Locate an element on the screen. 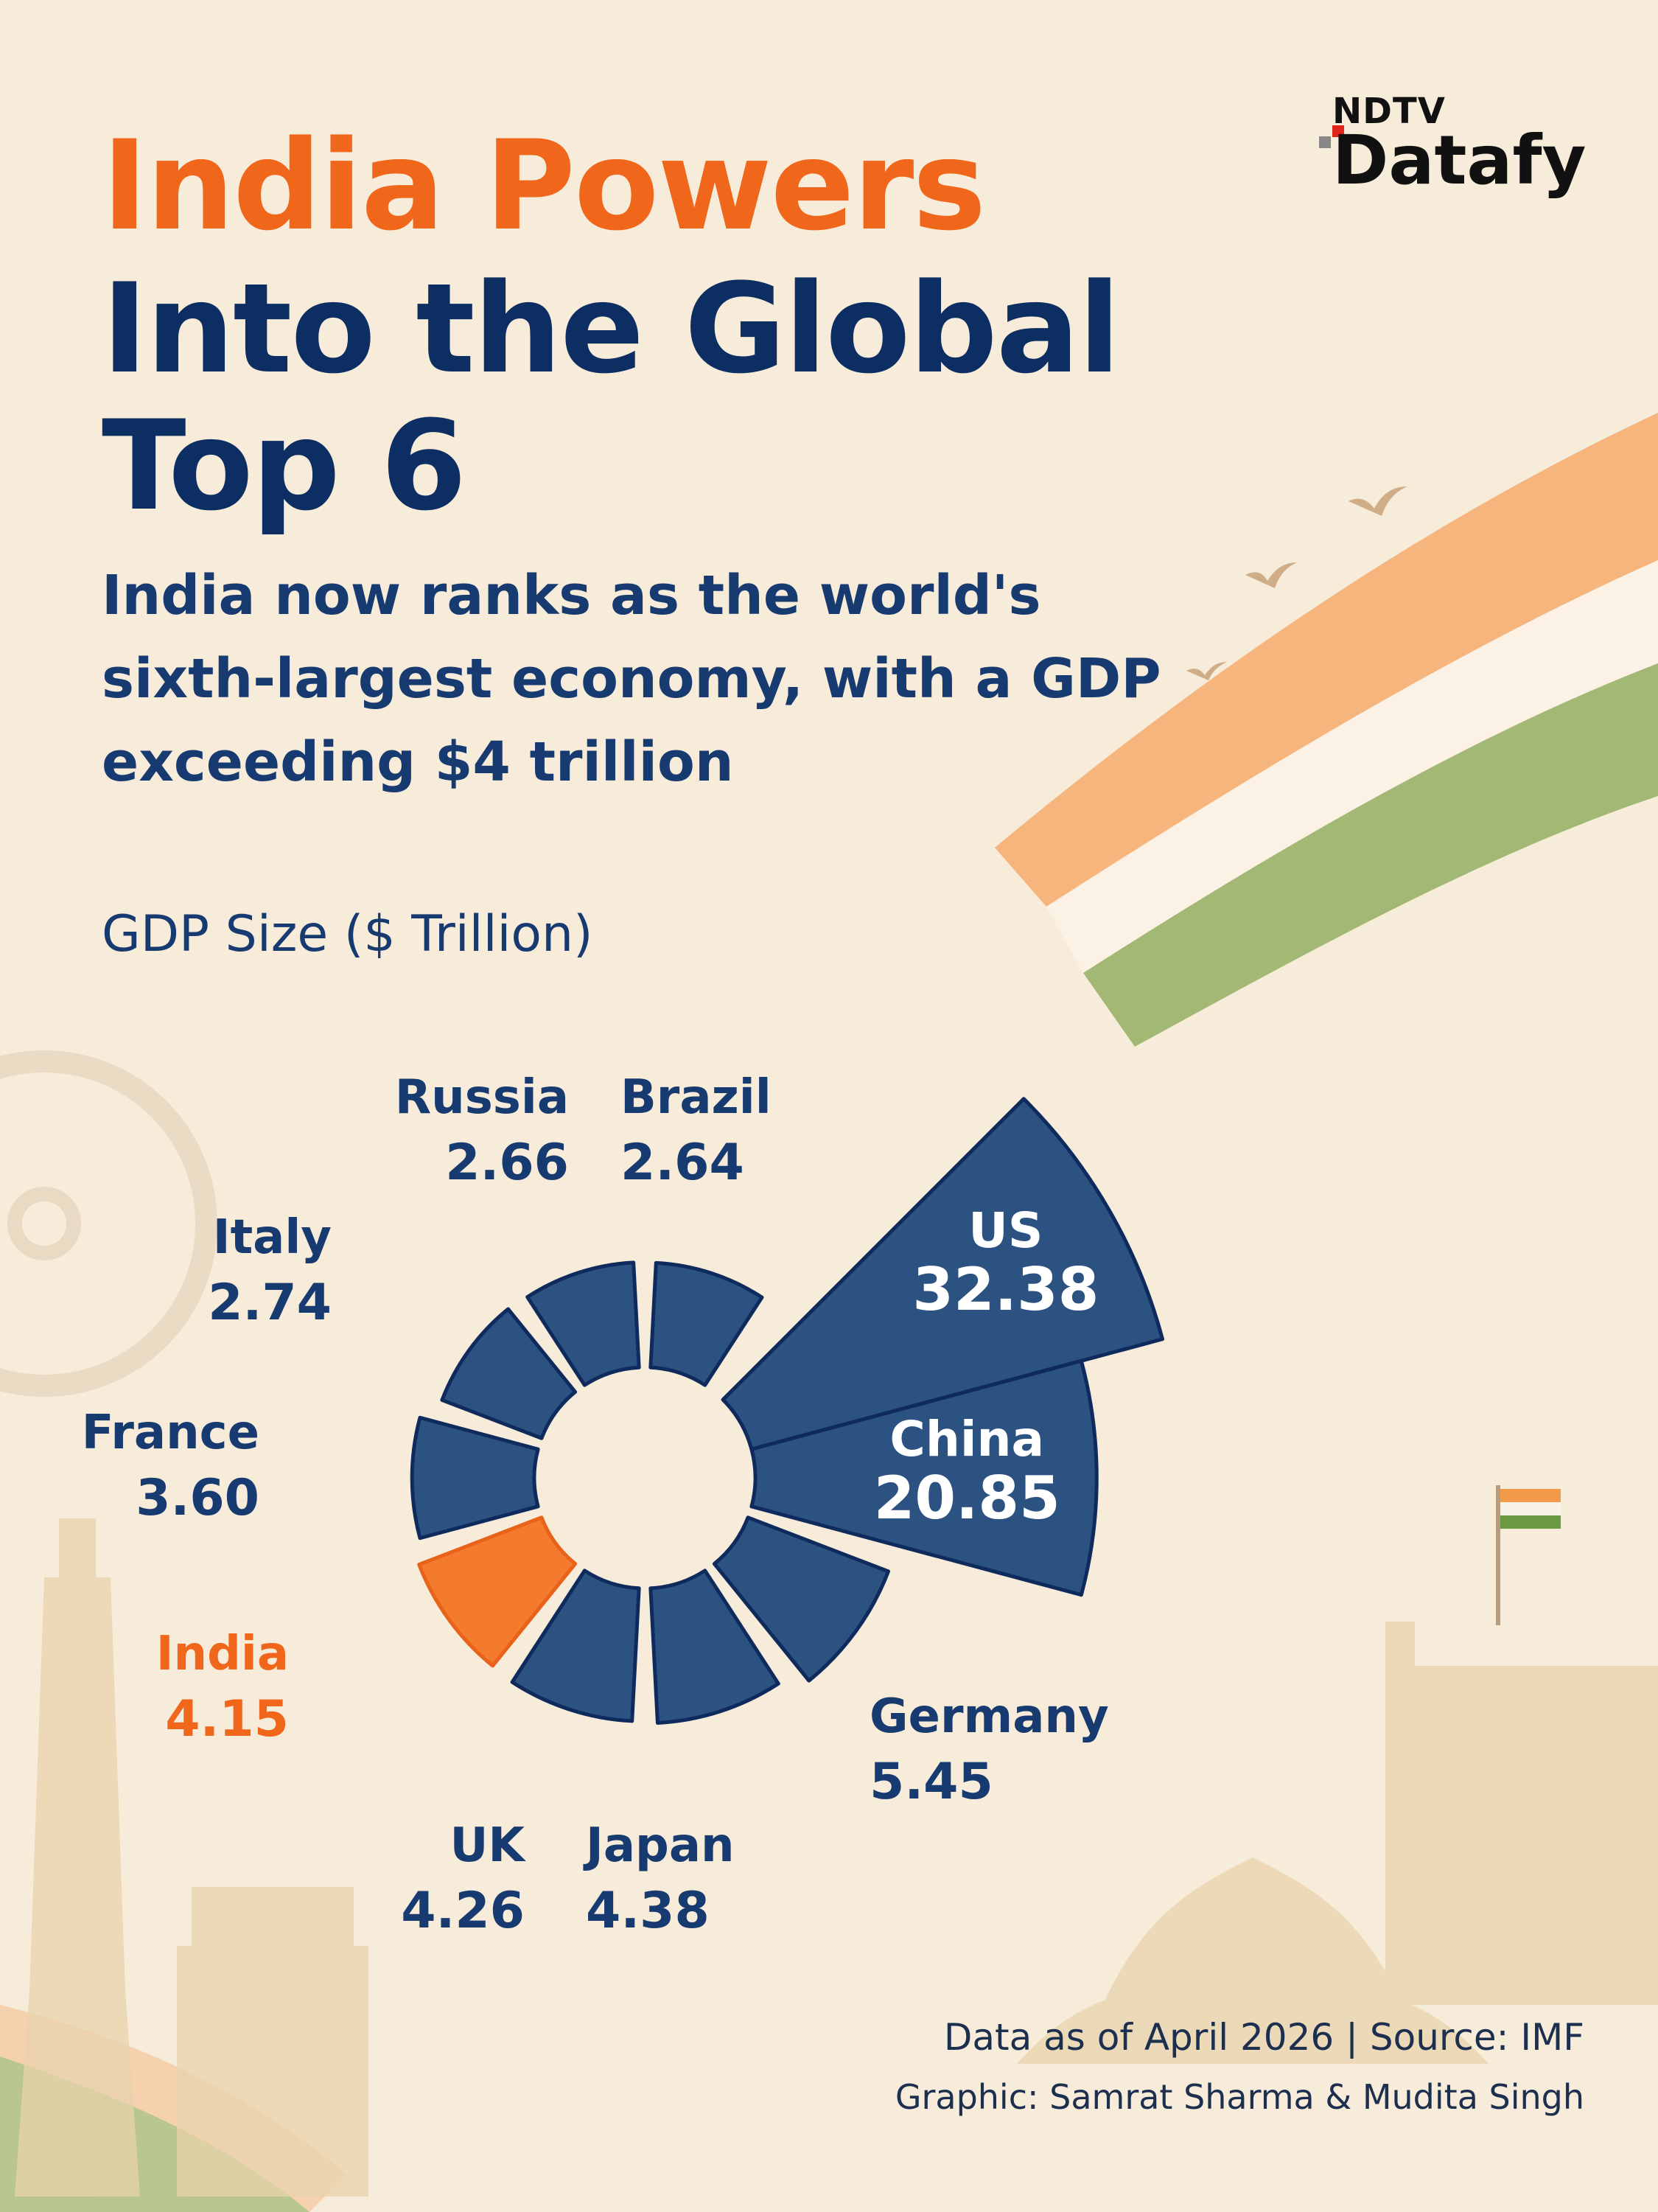 The image size is (1658, 2212). footer-credit: Graphic: Samrat Sharma & Mudita Singh is located at coordinates (1239, 2097).